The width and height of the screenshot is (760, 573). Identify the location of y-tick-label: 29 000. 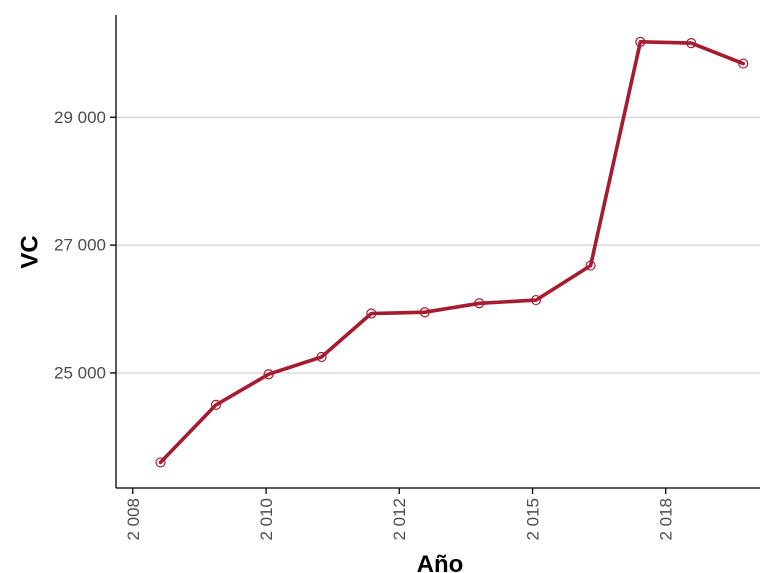
(80, 117).